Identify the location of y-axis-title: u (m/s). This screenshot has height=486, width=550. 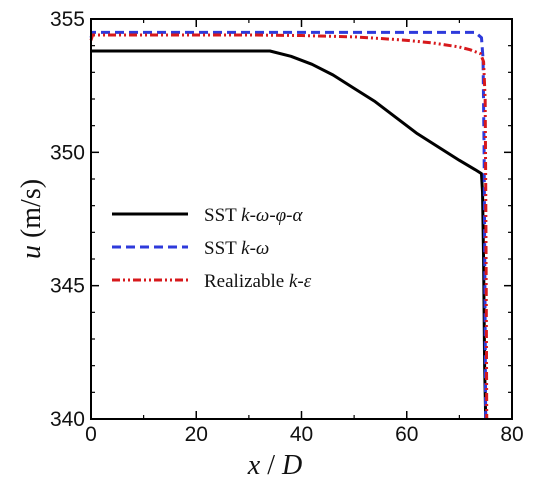
(31, 219).